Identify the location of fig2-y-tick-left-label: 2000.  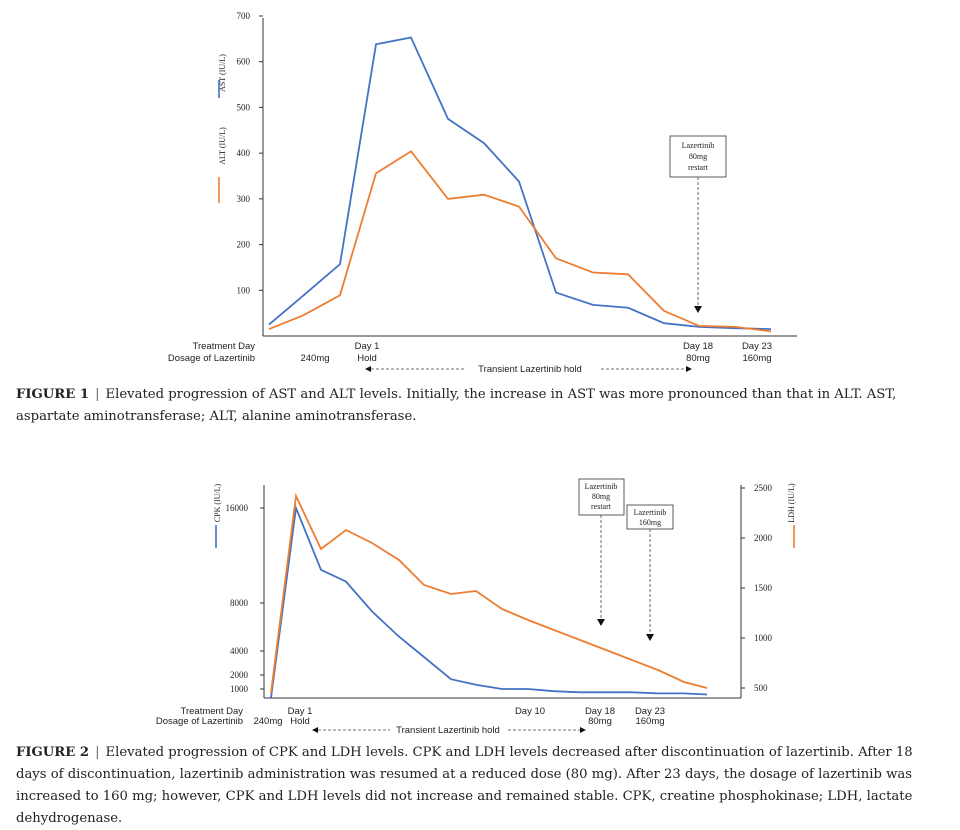
(239, 675).